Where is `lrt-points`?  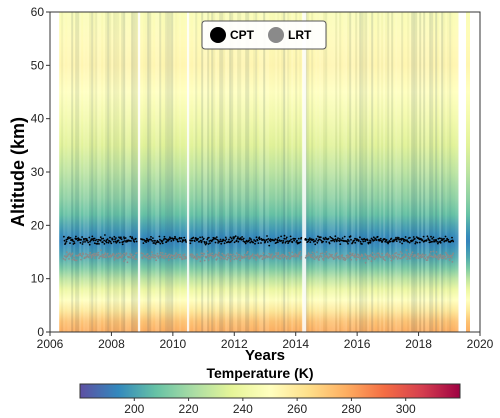
lrt-points is located at coordinates (258, 256).